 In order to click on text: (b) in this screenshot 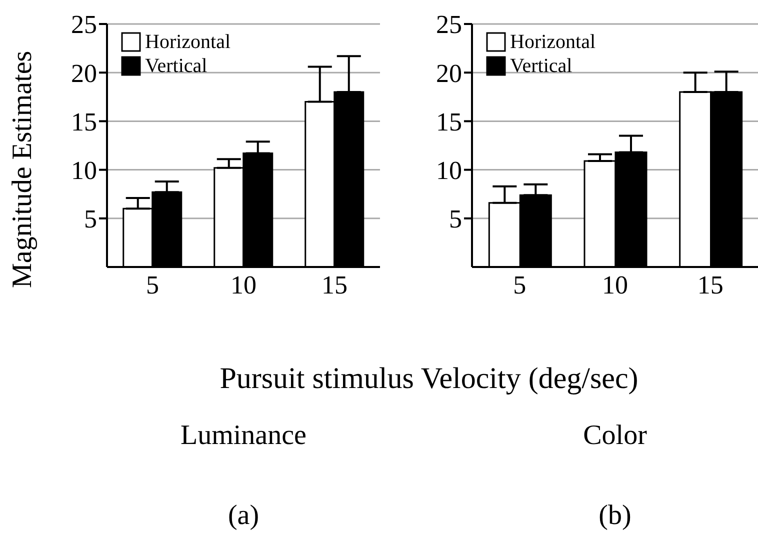, I will do `click(615, 516)`.